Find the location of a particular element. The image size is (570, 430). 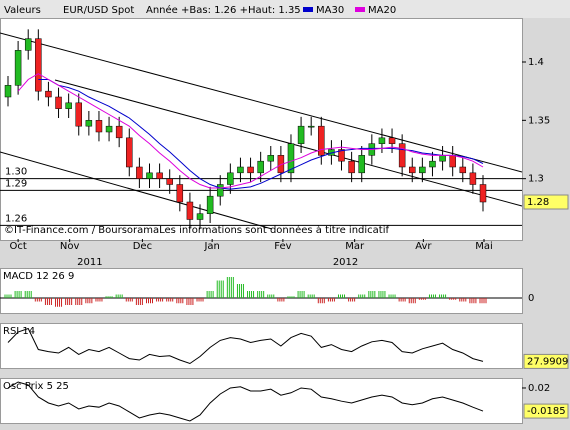

y-tick-label: 0 is located at coordinates (531, 298).